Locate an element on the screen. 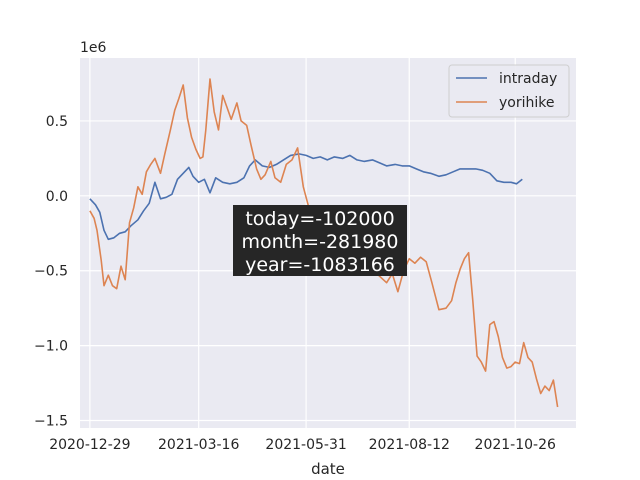 This screenshot has width=640, height=480. annotation-background is located at coordinates (320, 240).